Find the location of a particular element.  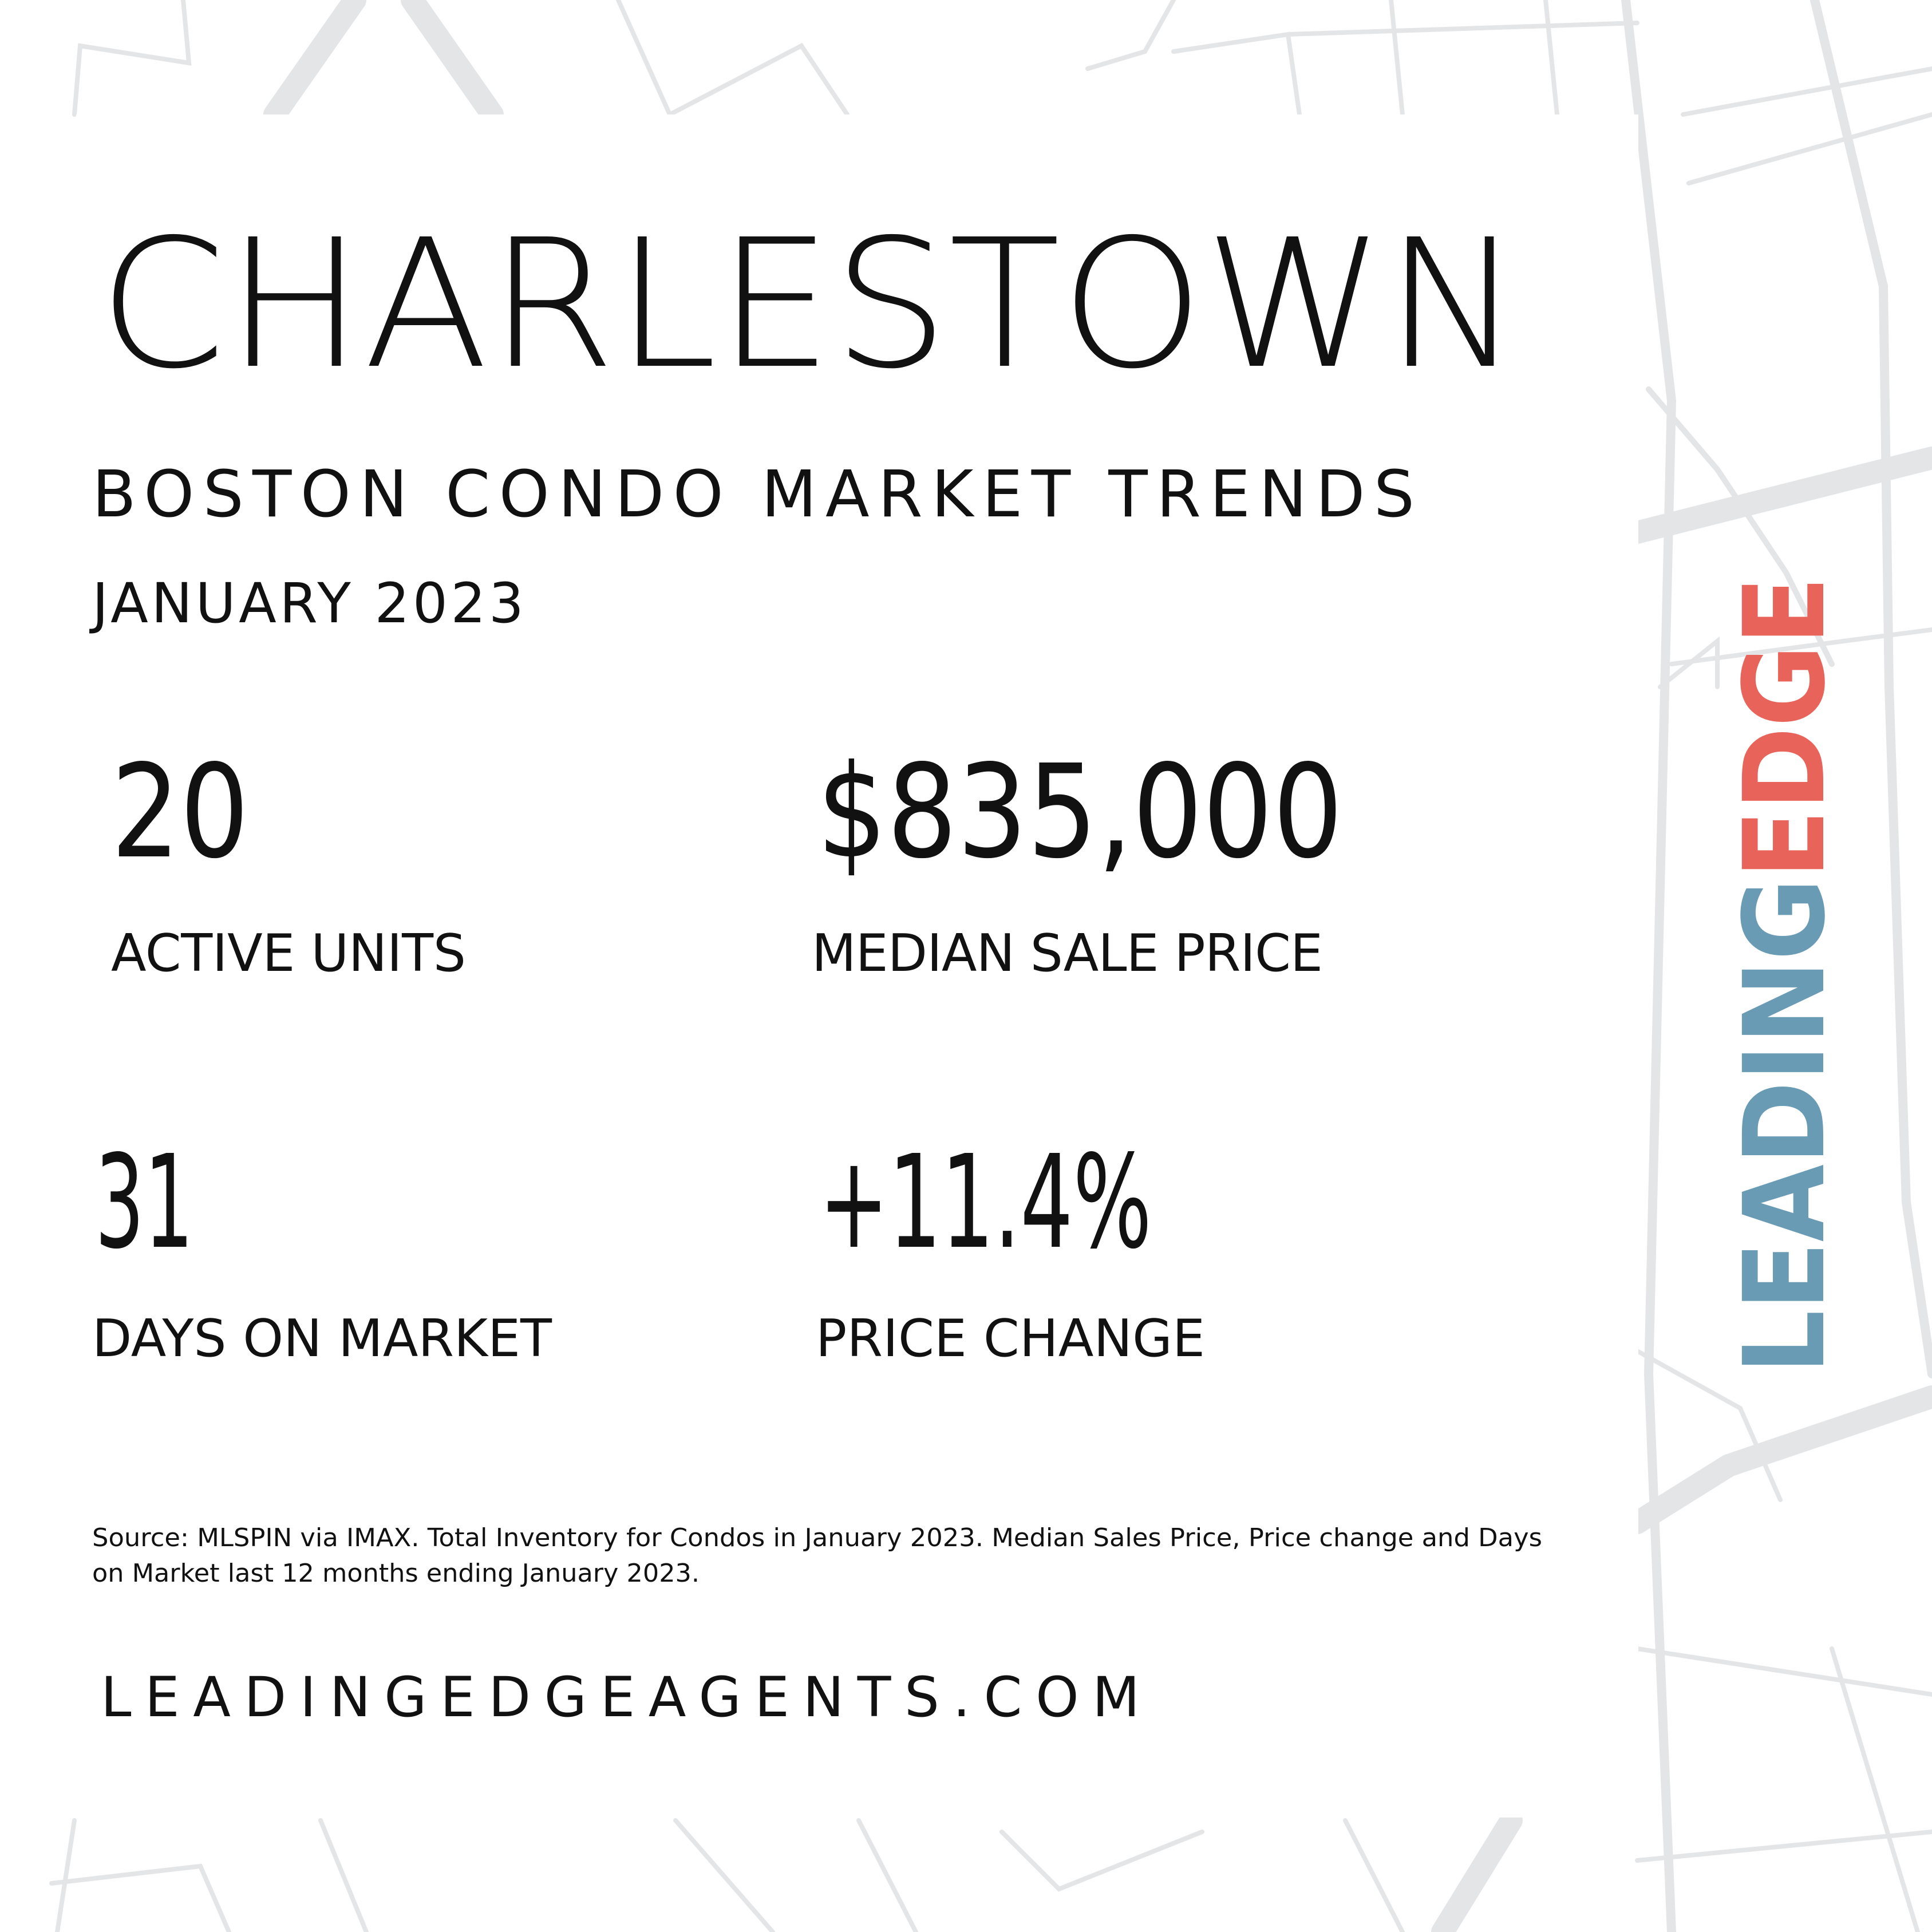

stat-label: MEDIAN SALE PRICE is located at coordinates (1067, 953).